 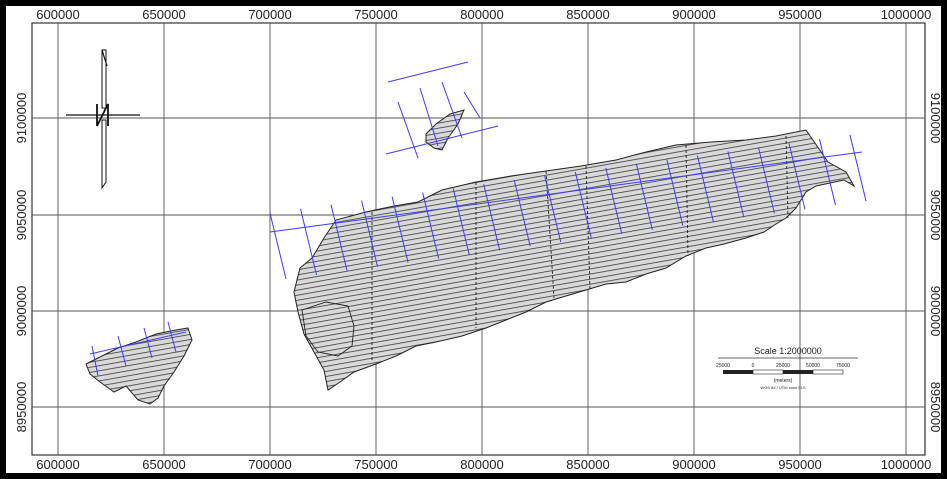 I want to click on north-small-polygon, so click(x=445, y=130).